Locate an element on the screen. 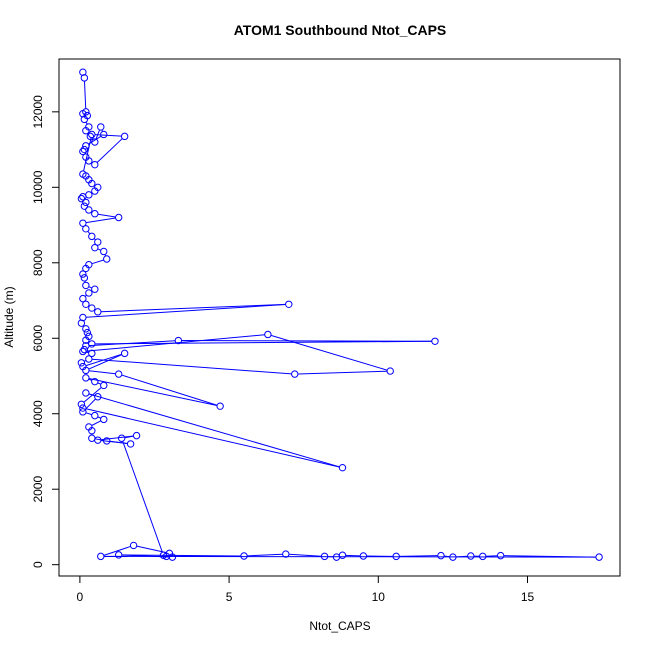  chart-title: ATOM1 Southbound Ntot_CAPS is located at coordinates (340, 30).